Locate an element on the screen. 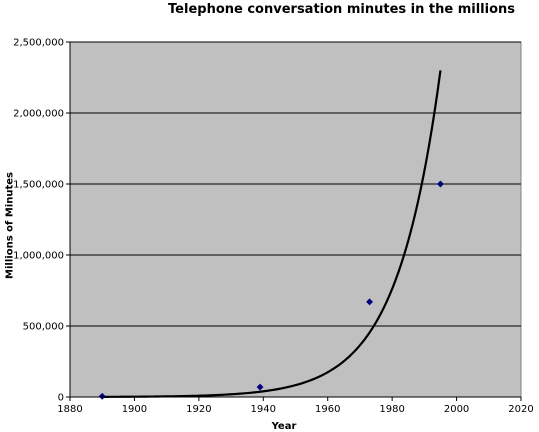 Image resolution: width=539 pixels, height=432 pixels. y-tick-label-1: 500,000 is located at coordinates (43, 327).